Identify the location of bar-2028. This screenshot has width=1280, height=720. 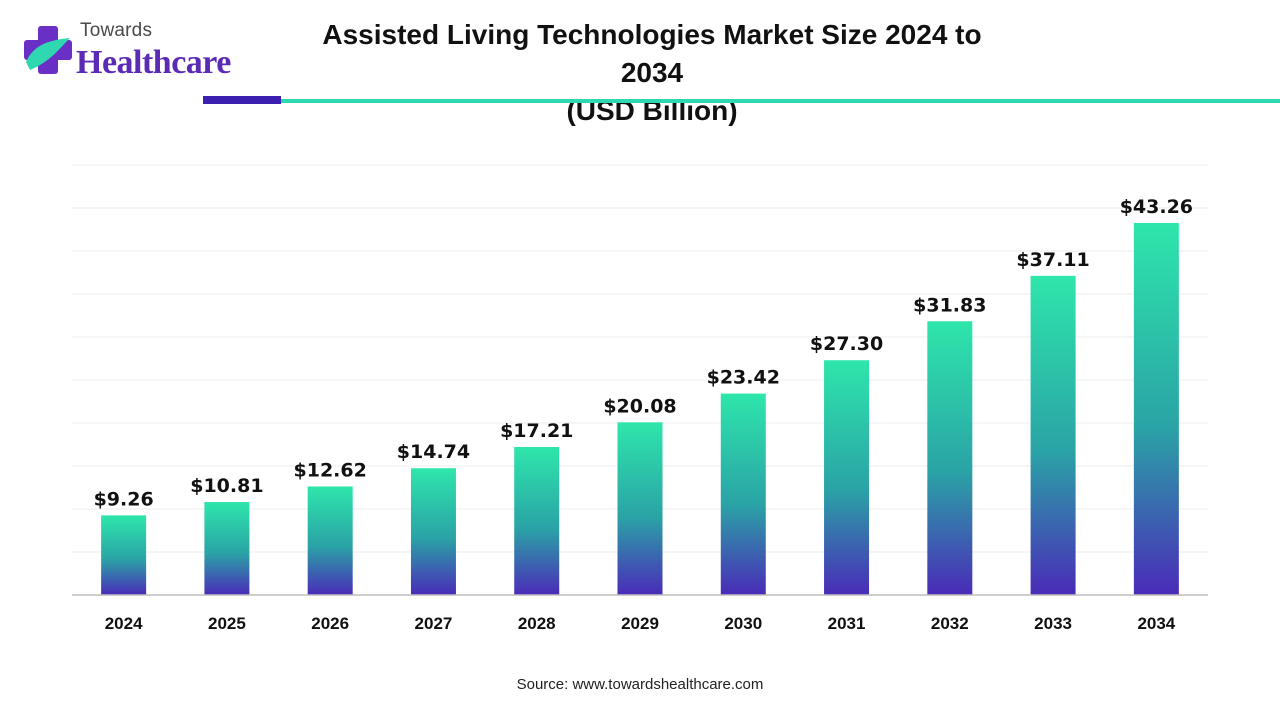
(537, 520).